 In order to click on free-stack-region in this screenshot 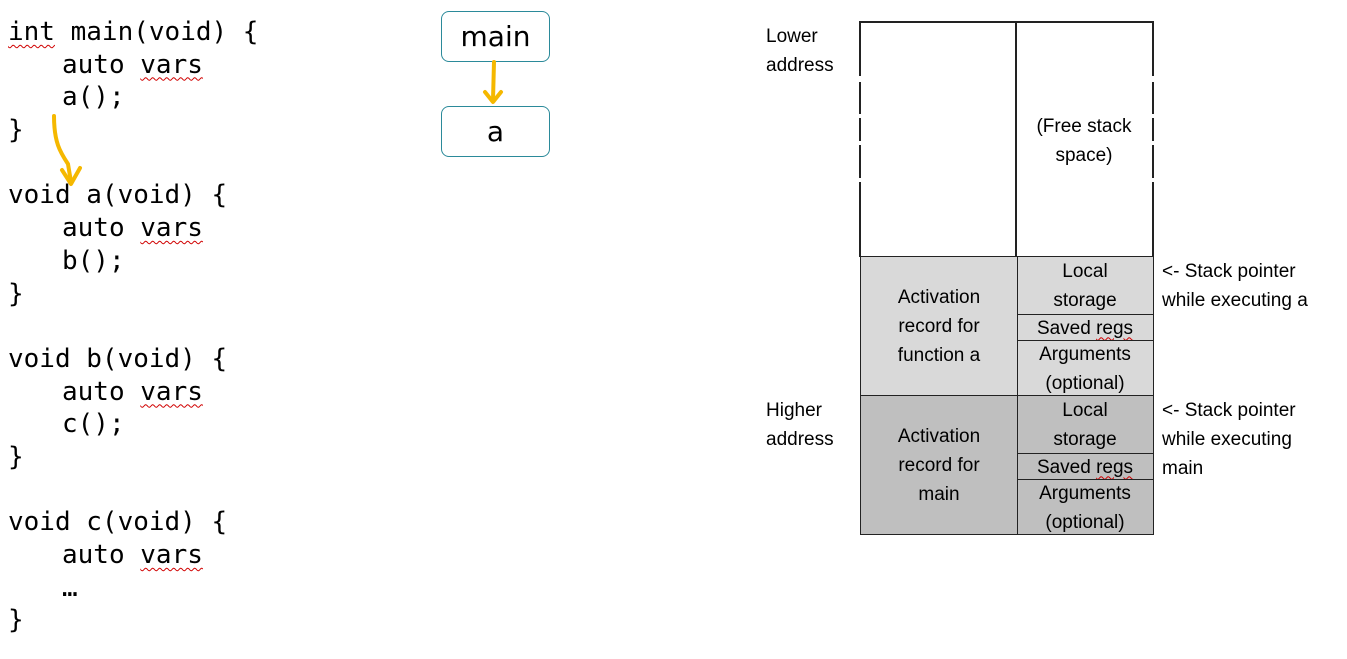, I will do `click(1006, 139)`.